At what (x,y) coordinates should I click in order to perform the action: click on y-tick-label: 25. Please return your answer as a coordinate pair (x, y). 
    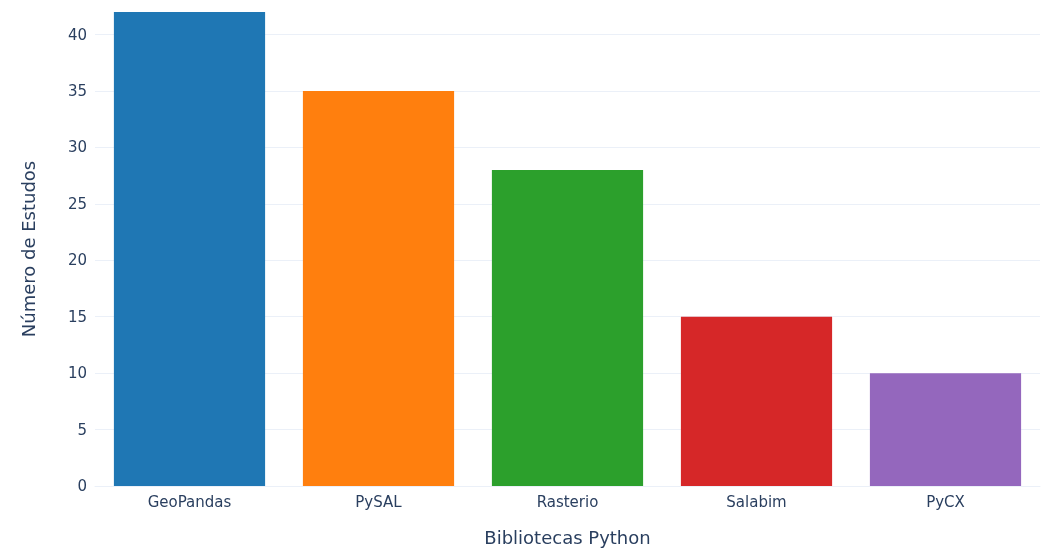
    Looking at the image, I should click on (77, 203).